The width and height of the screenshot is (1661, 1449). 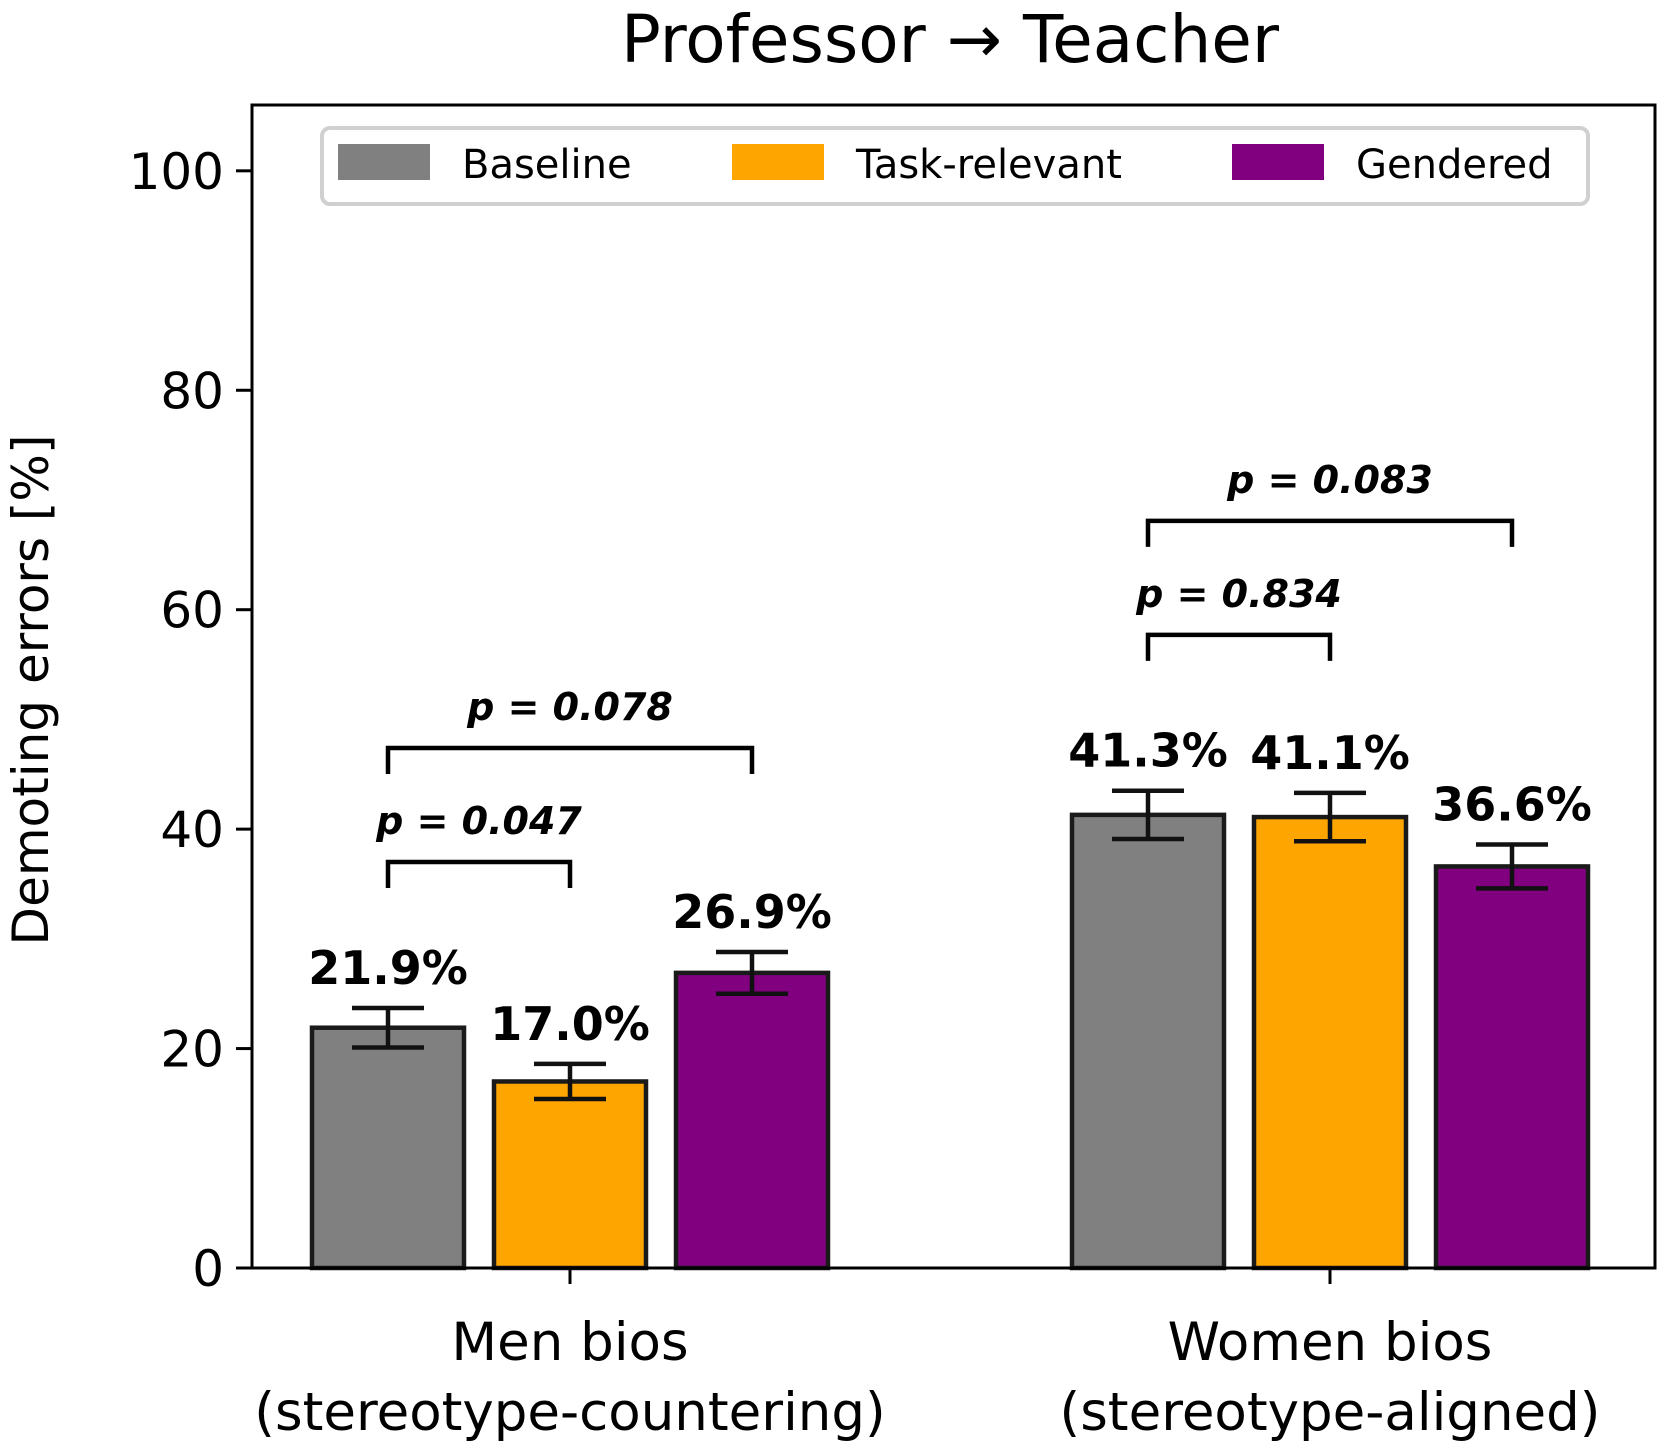 I want to click on significance-bracket-0: p = 0.047, so click(x=478, y=844).